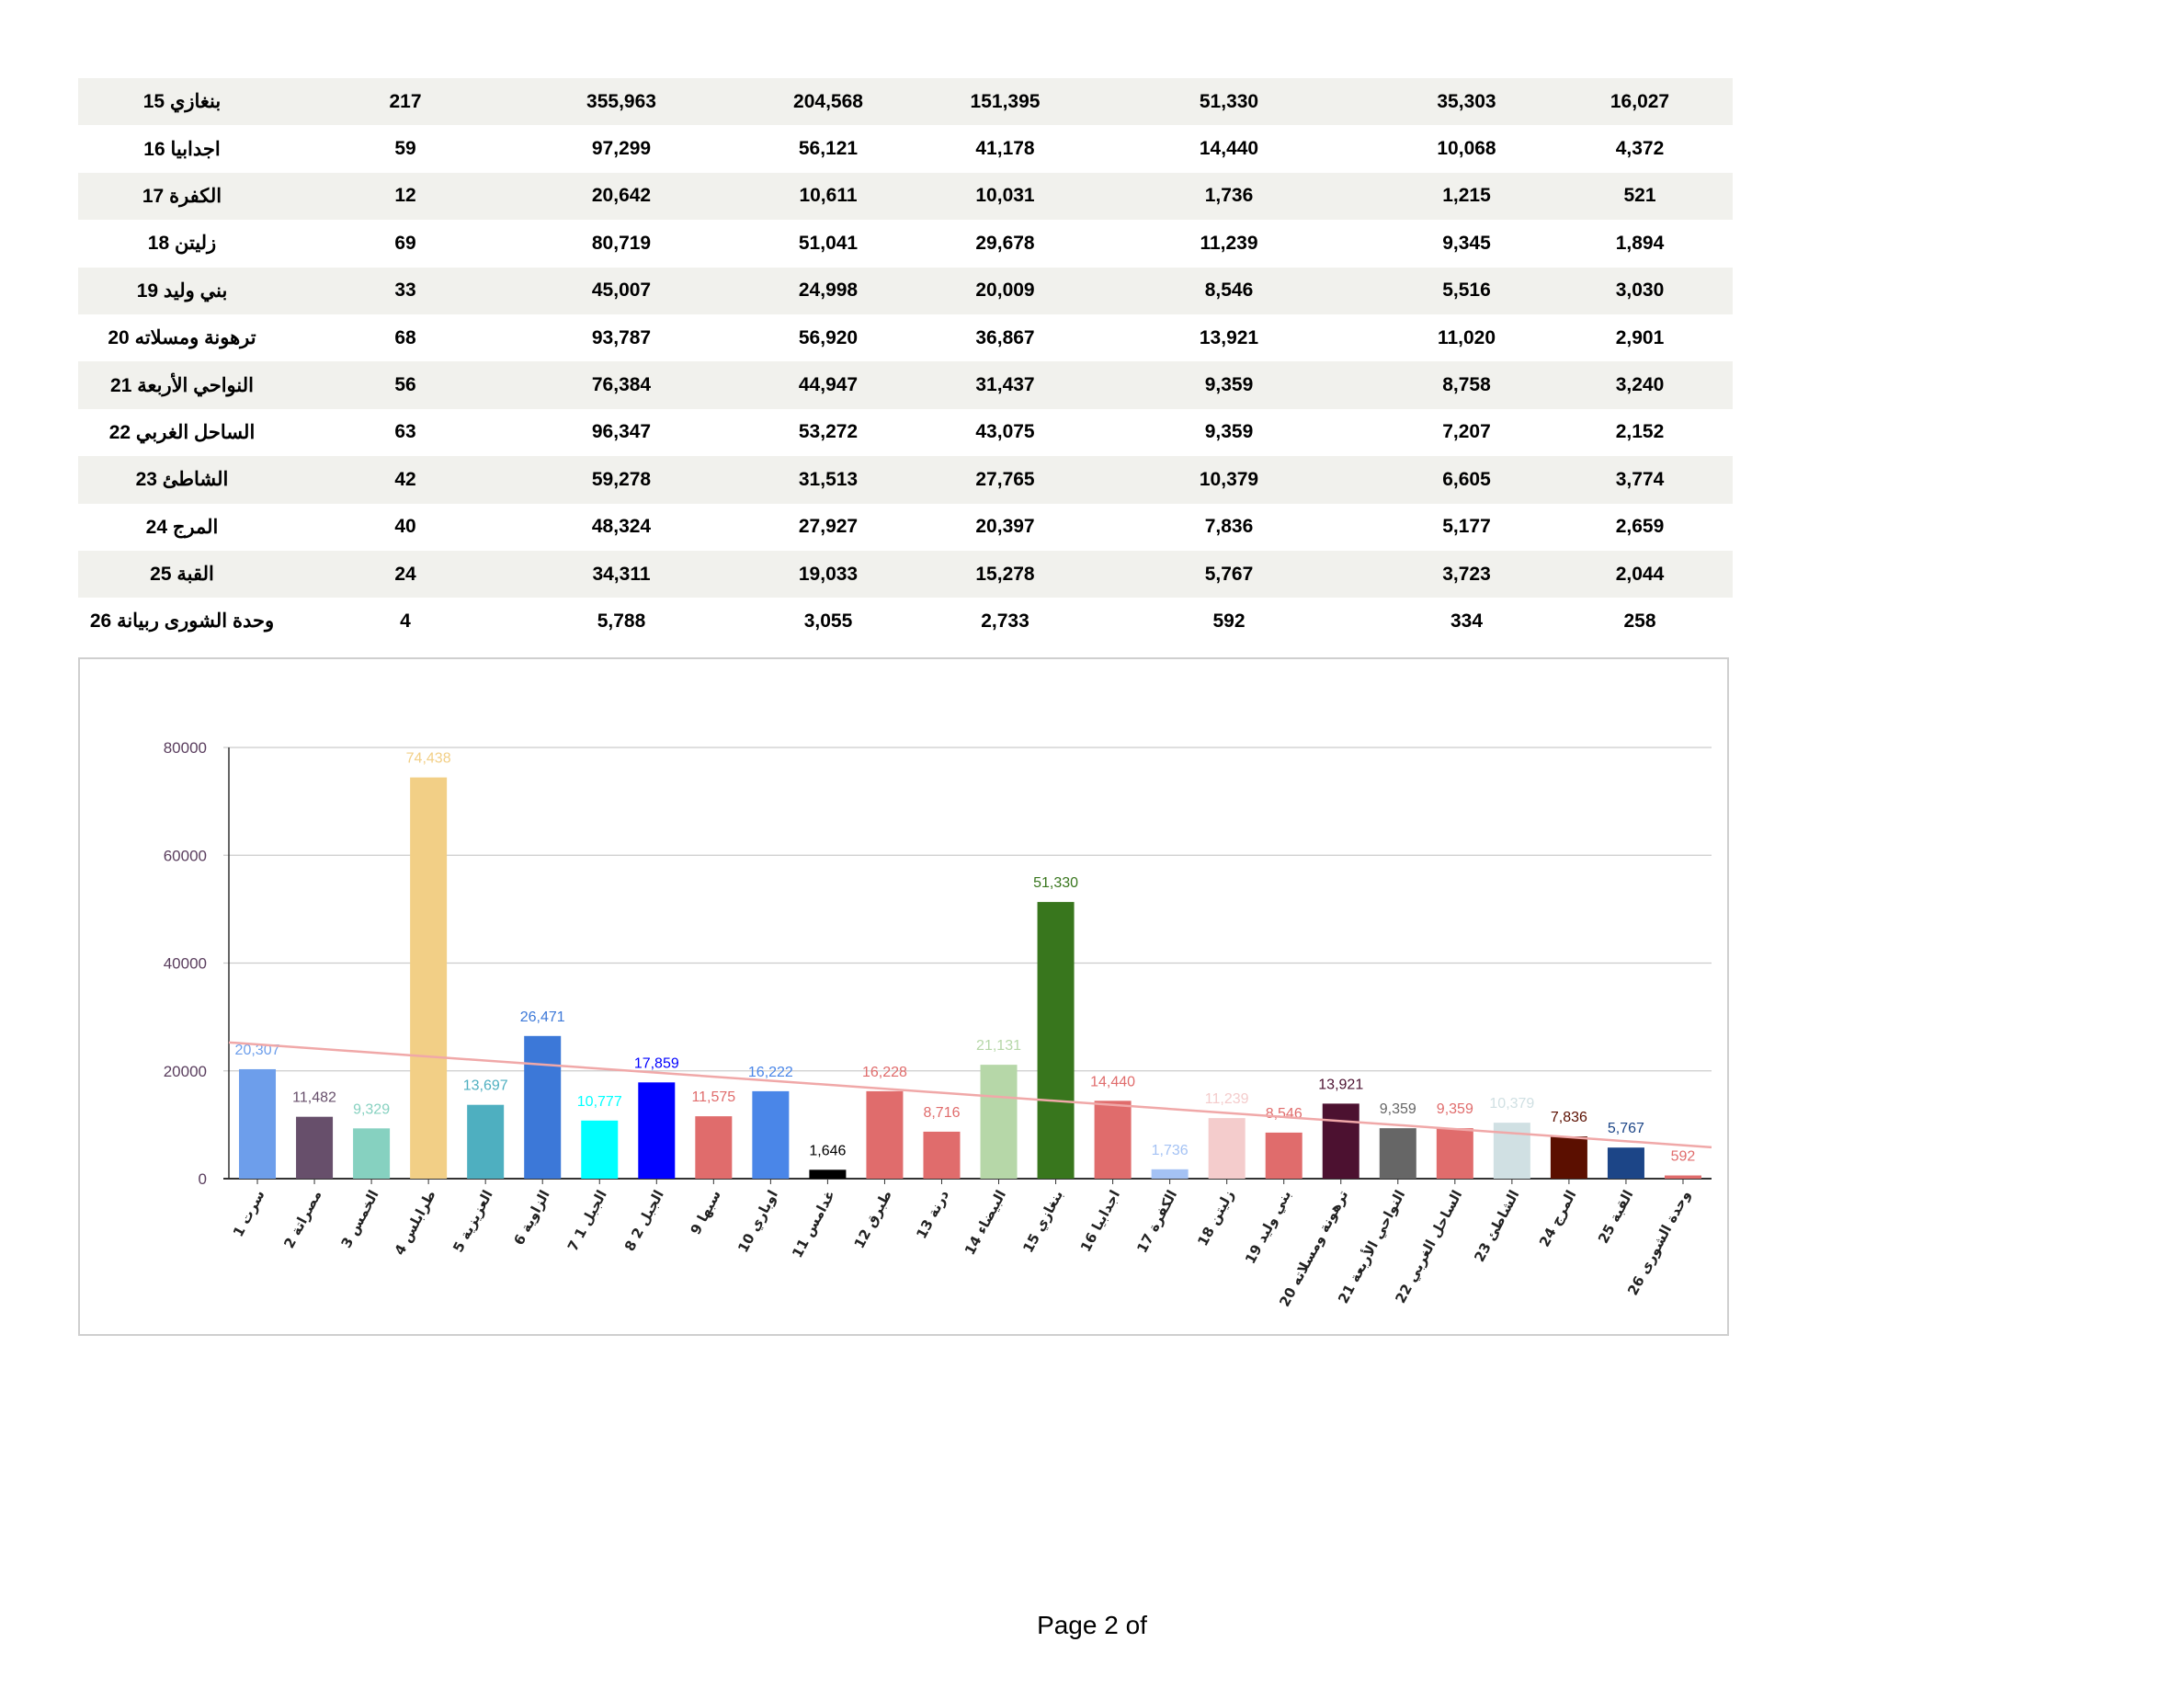 Image resolution: width=2184 pixels, height=1688 pixels. I want to click on x-tick-label: 6 الزاوية, so click(531, 1218).